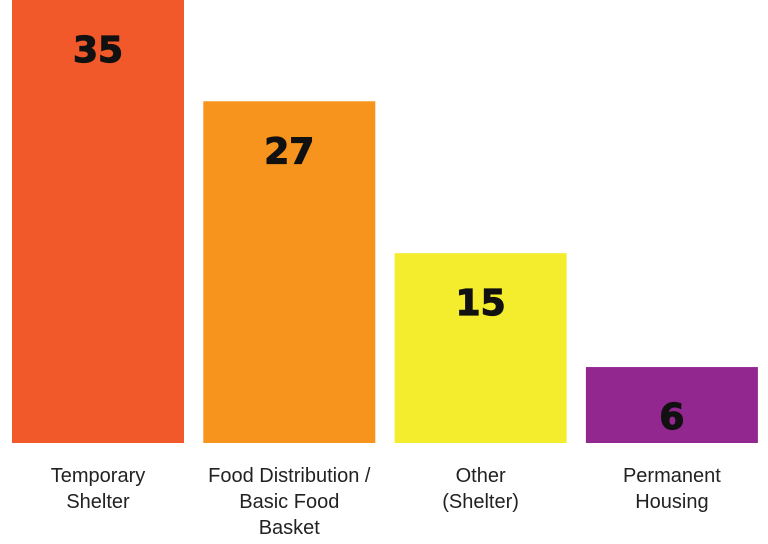  Describe the element at coordinates (289, 151) in the screenshot. I see `value-label: 27` at that location.